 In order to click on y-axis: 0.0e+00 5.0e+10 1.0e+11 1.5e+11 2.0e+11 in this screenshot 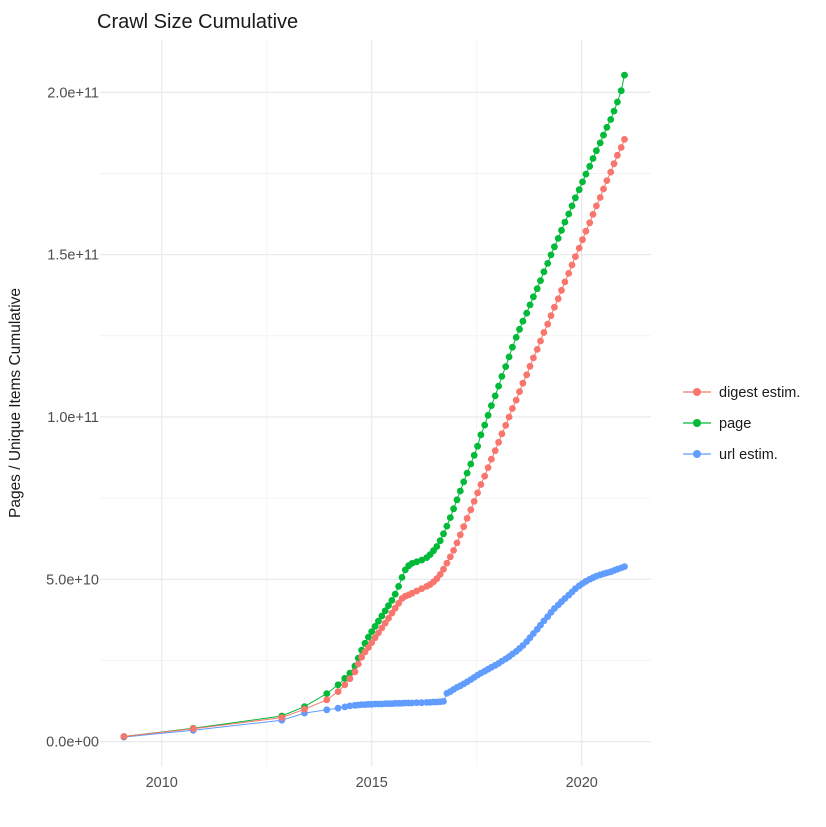, I will do `click(72, 417)`.